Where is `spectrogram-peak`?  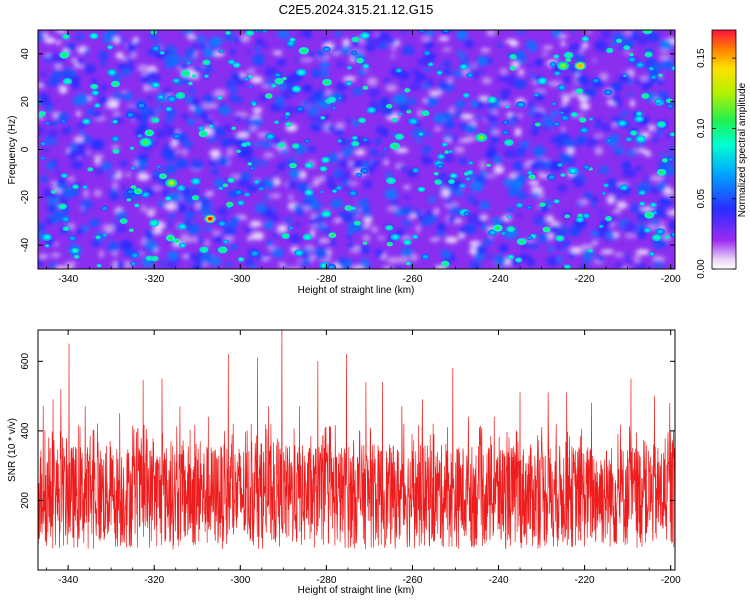
spectrogram-peak is located at coordinates (580, 66).